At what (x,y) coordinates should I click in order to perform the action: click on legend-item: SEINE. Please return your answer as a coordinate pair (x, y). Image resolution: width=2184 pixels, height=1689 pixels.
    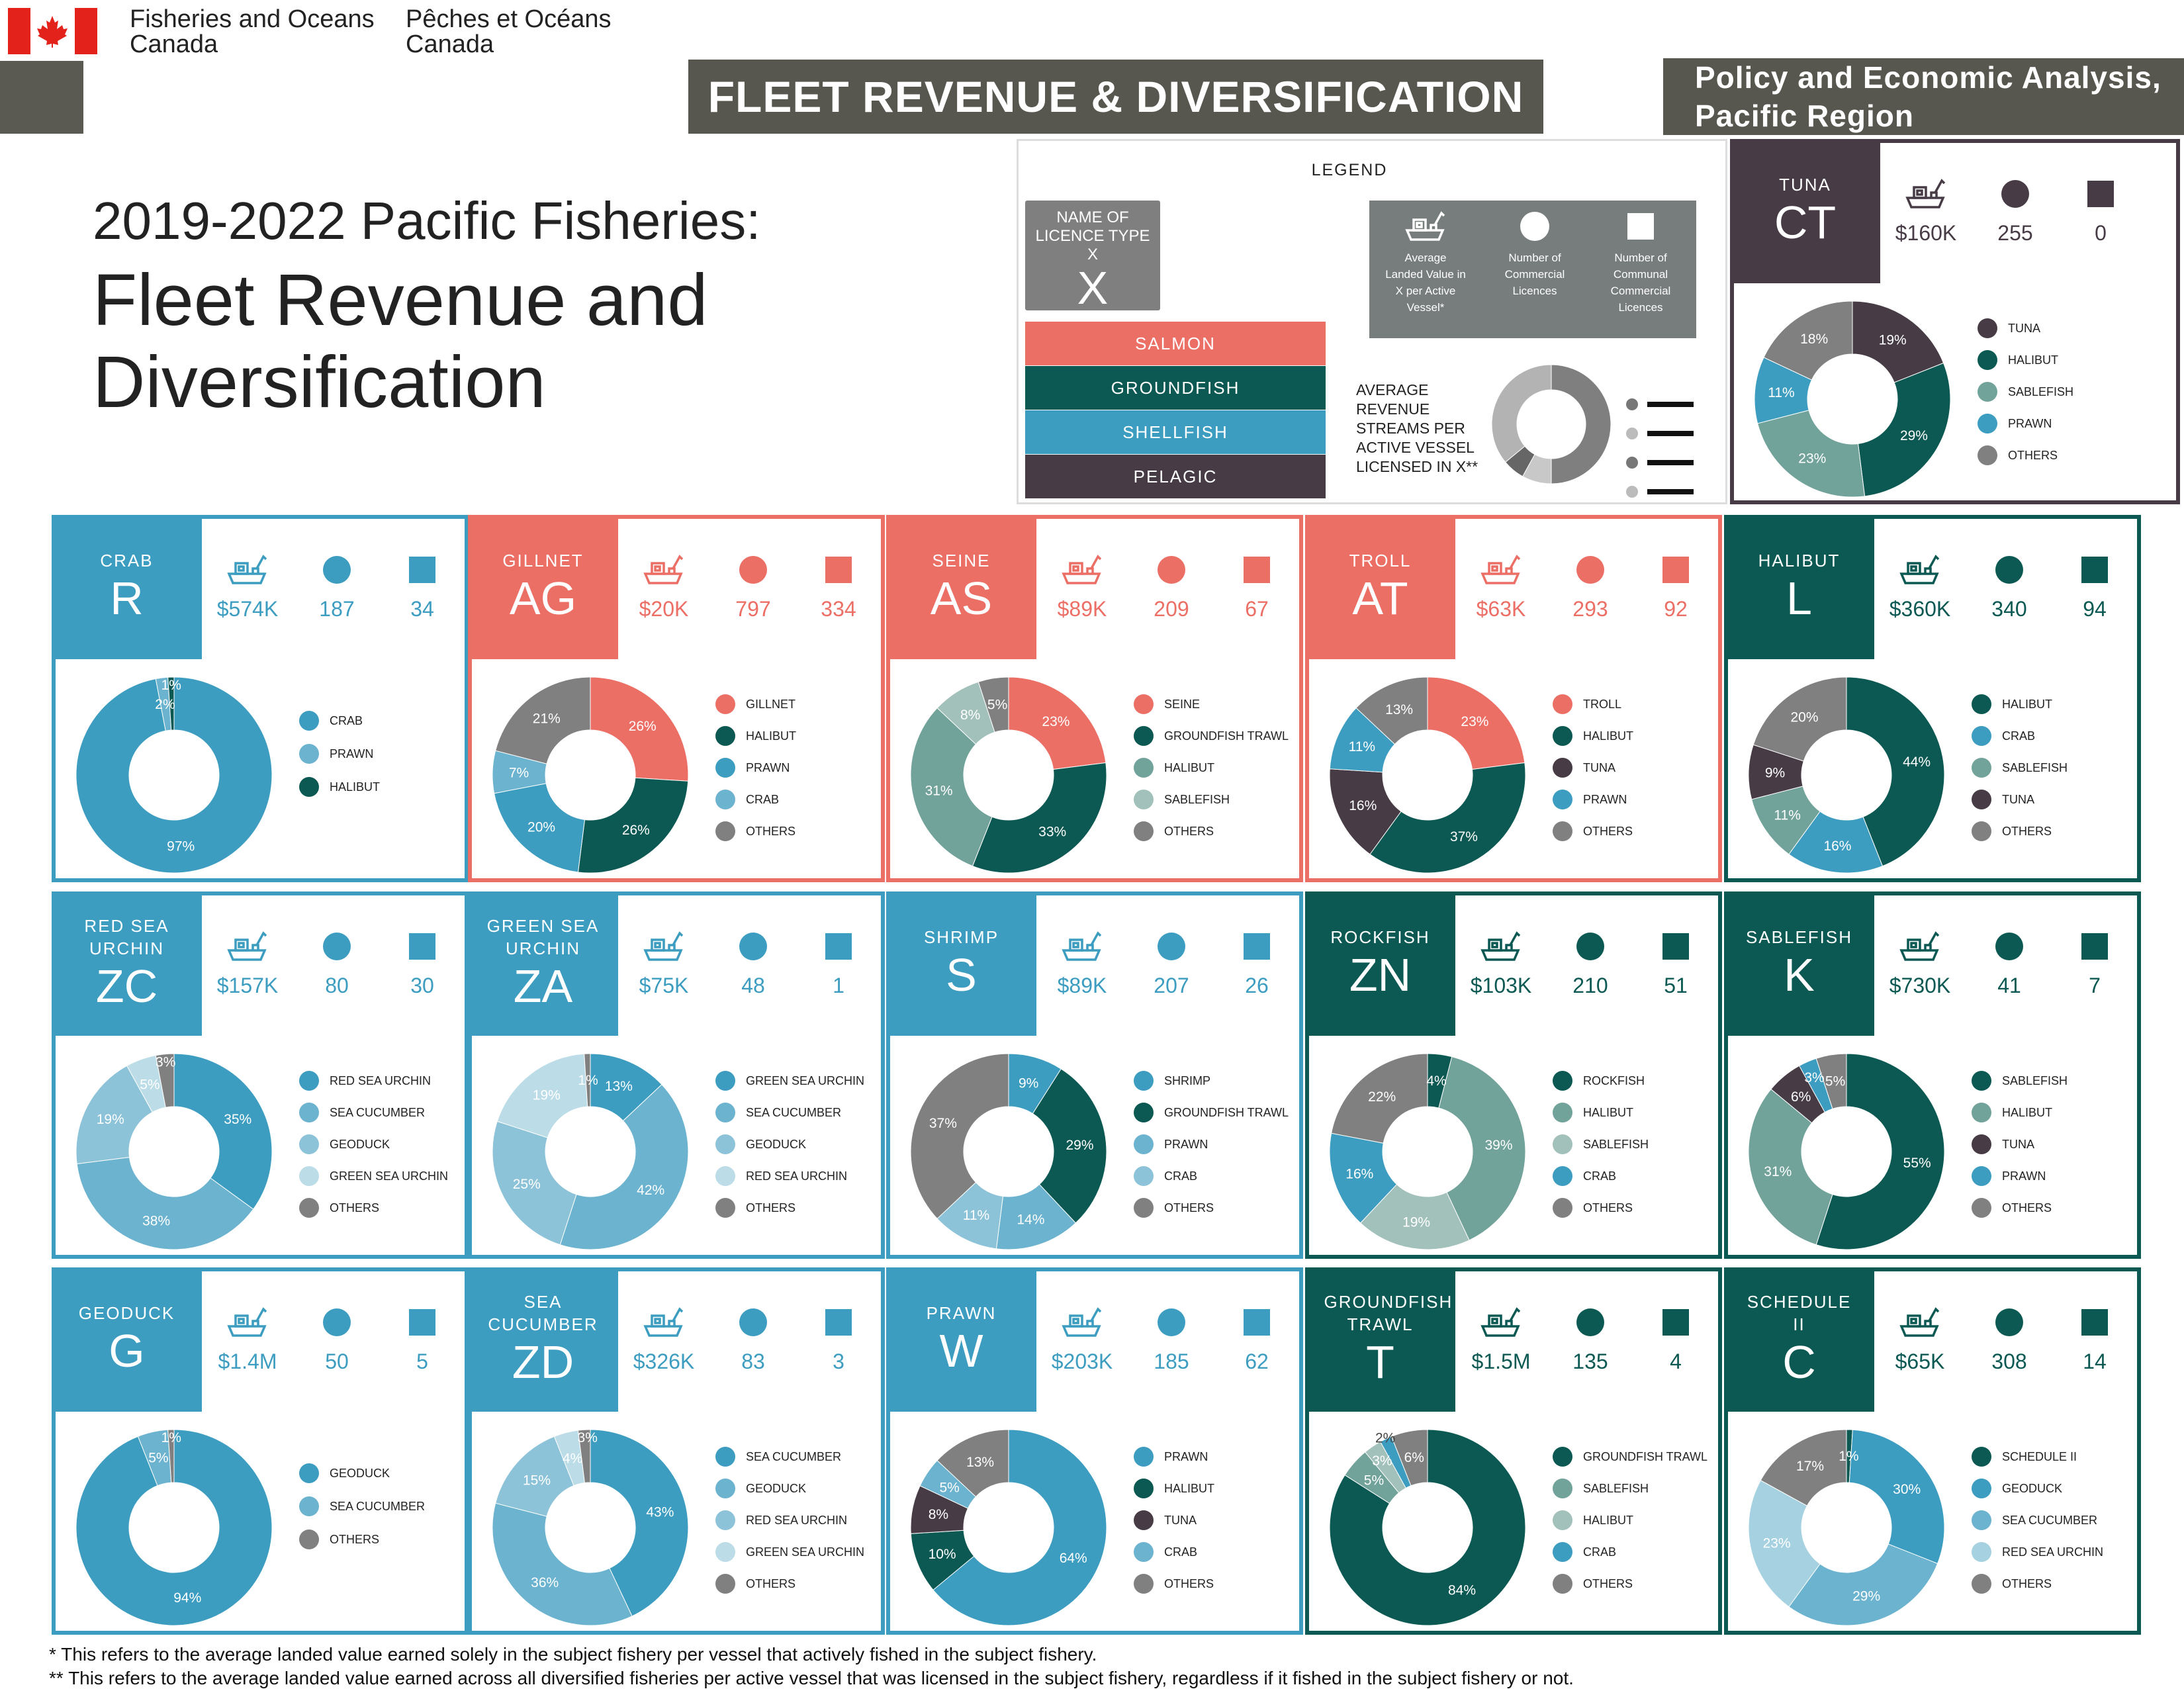
    Looking at the image, I should click on (1216, 704).